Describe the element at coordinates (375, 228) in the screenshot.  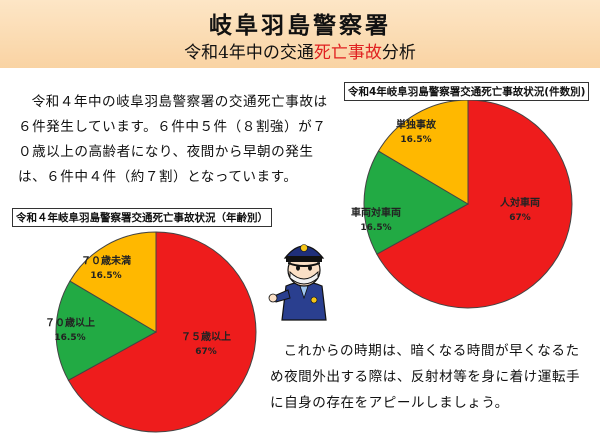
I see `pie-type-value-1: 16.5%` at that location.